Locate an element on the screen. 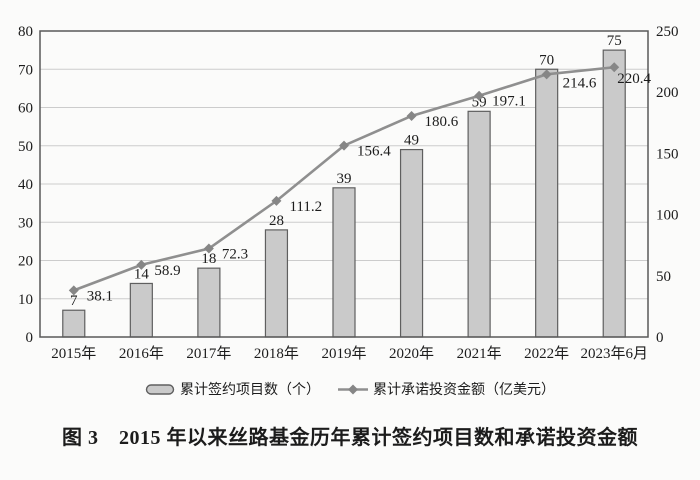 This screenshot has width=700, height=480. legend-line-label: 累计承诺投资金额（亿美元） is located at coordinates (464, 390).